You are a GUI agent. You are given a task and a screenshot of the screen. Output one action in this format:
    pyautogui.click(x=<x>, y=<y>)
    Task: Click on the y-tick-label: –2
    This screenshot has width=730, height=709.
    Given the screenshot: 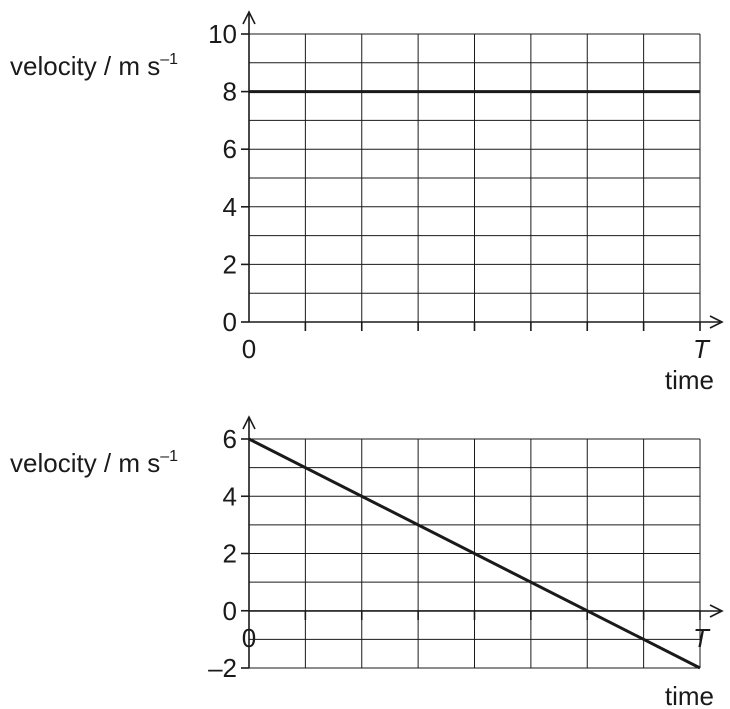 What is the action you would take?
    pyautogui.click(x=222, y=668)
    